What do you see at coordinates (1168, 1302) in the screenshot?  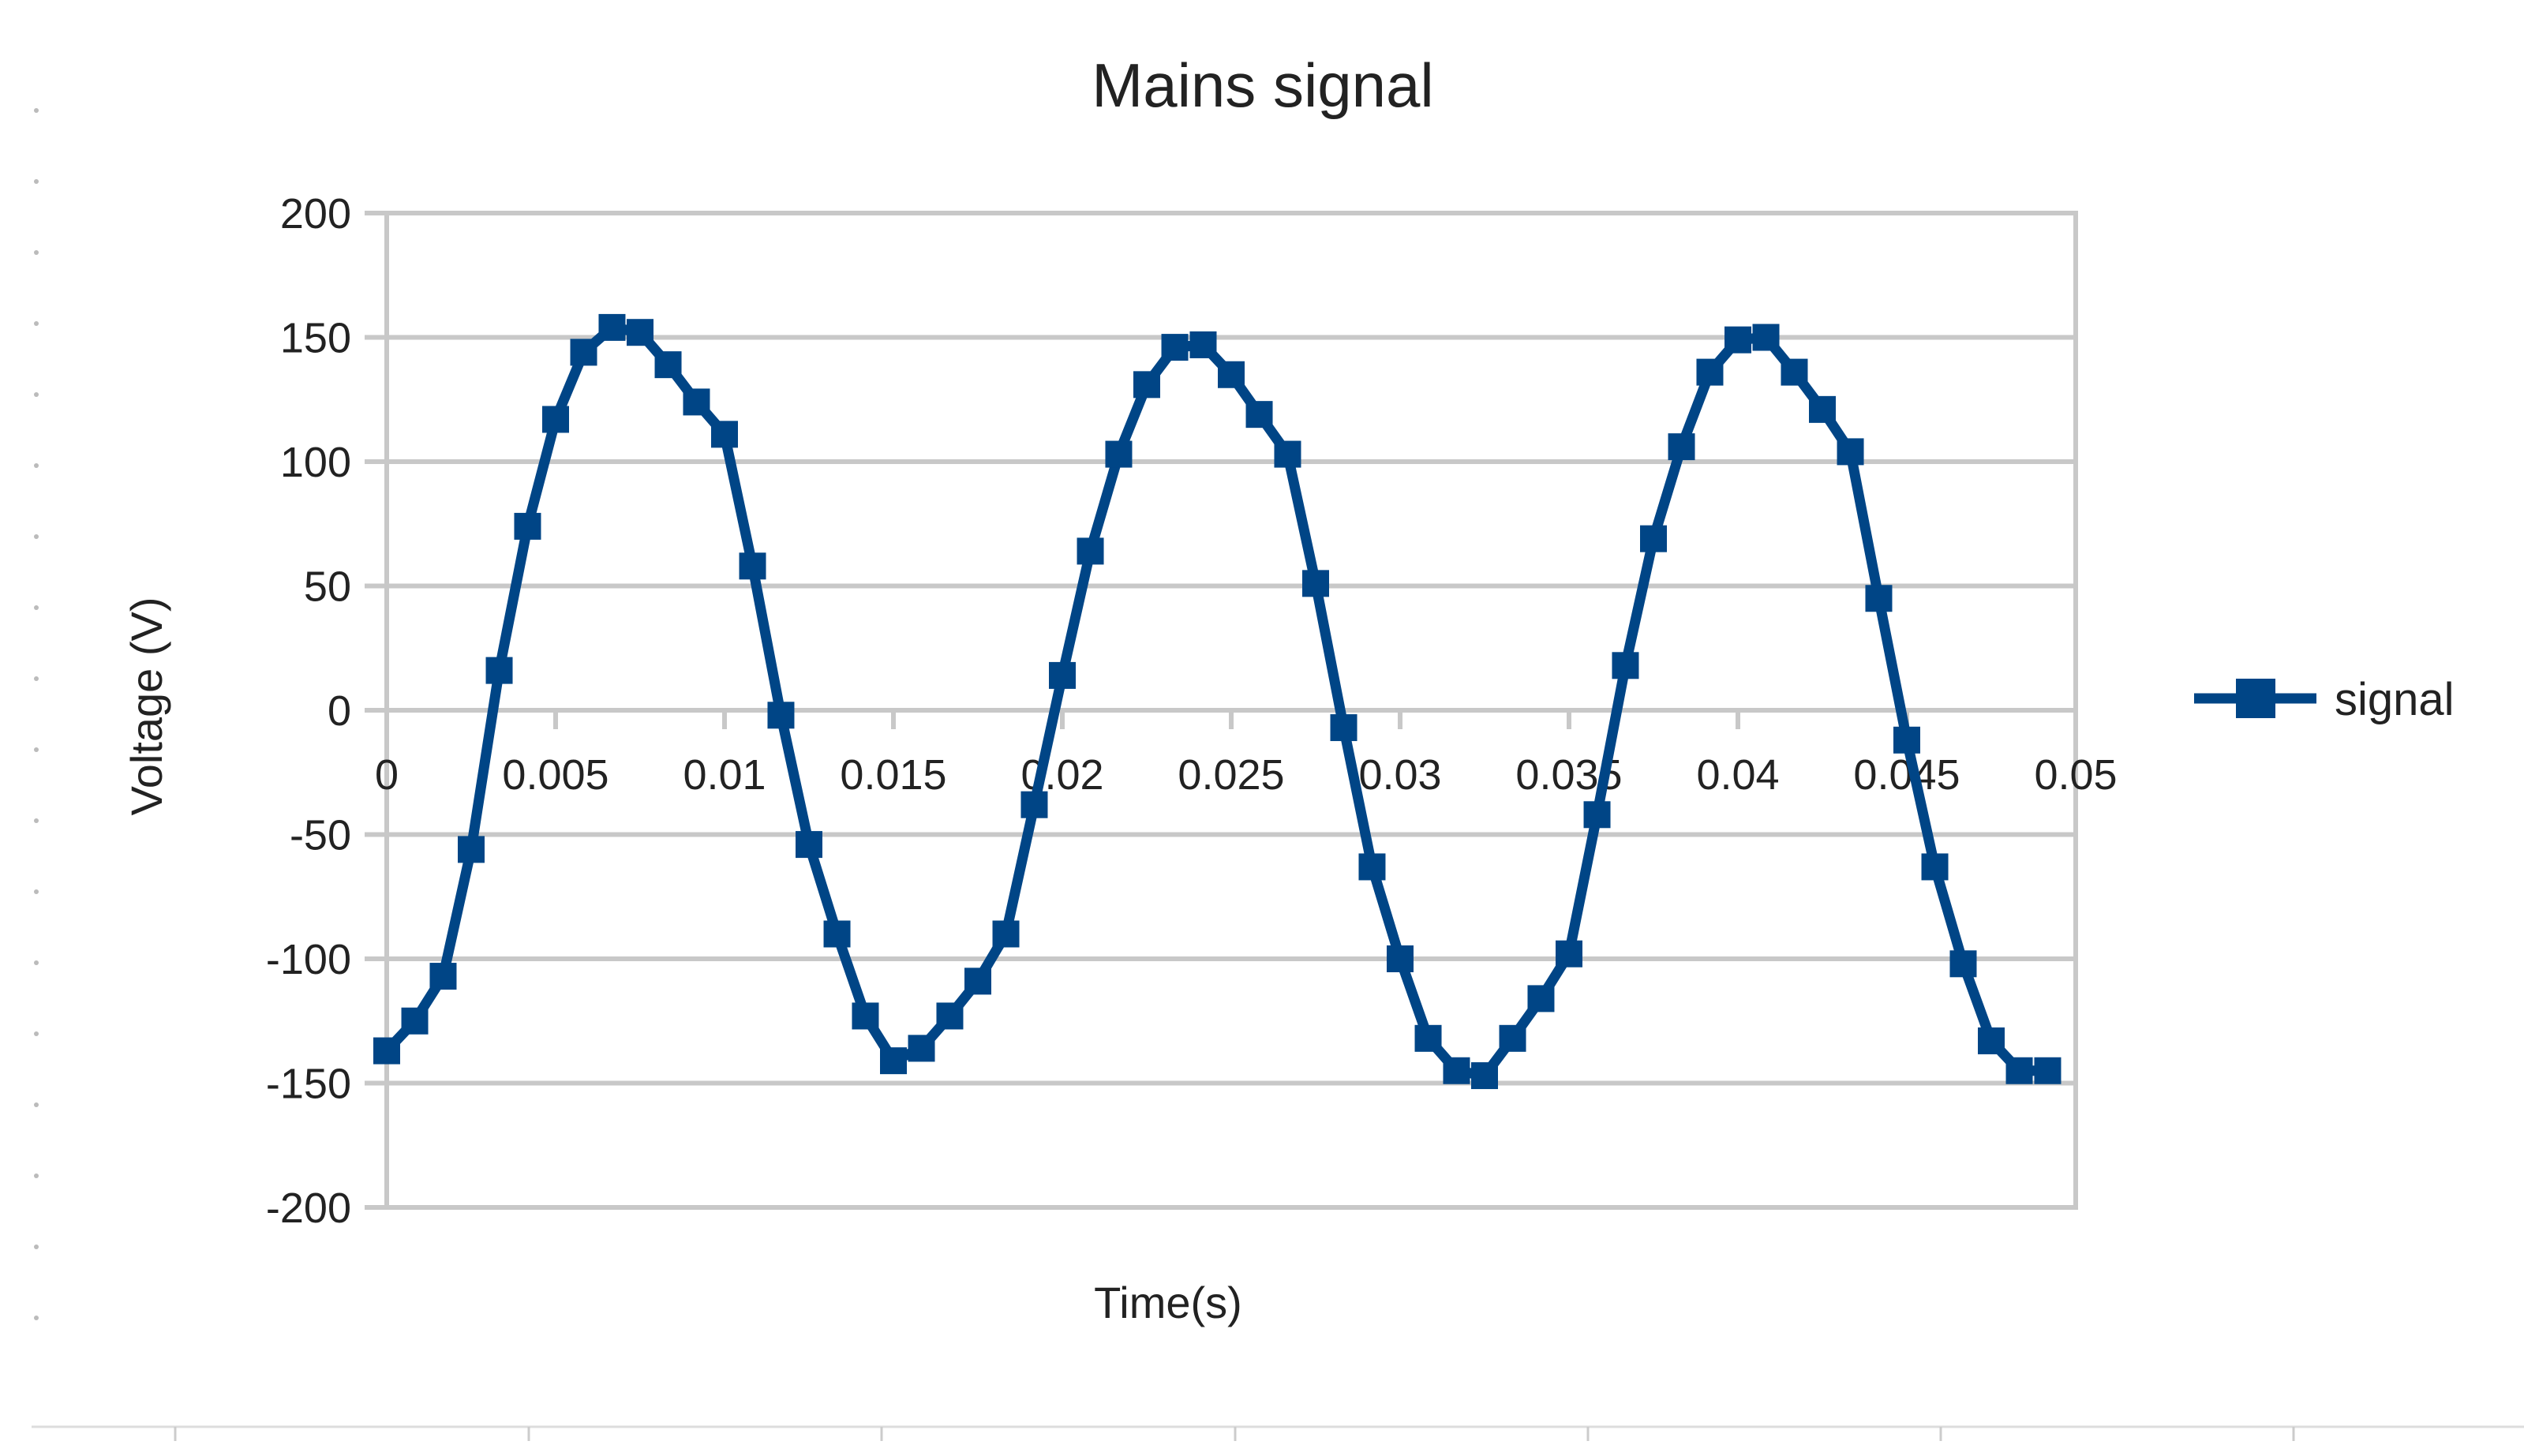 I see `x-axis-title: Time(s)` at bounding box center [1168, 1302].